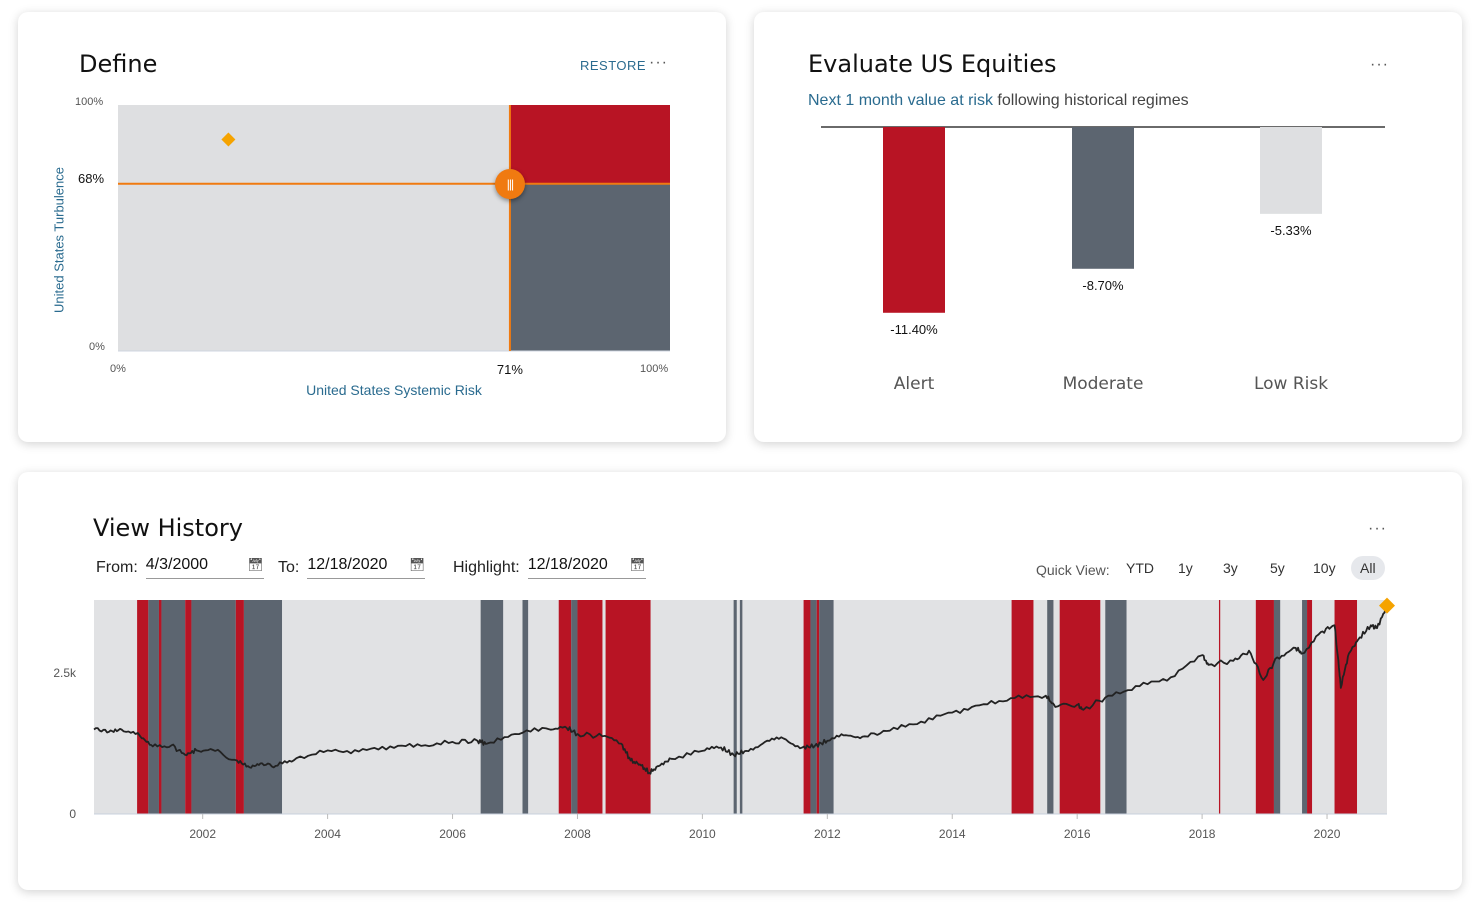 The height and width of the screenshot is (914, 1480). I want to click on systemic-threshold-label: 71%, so click(509, 369).